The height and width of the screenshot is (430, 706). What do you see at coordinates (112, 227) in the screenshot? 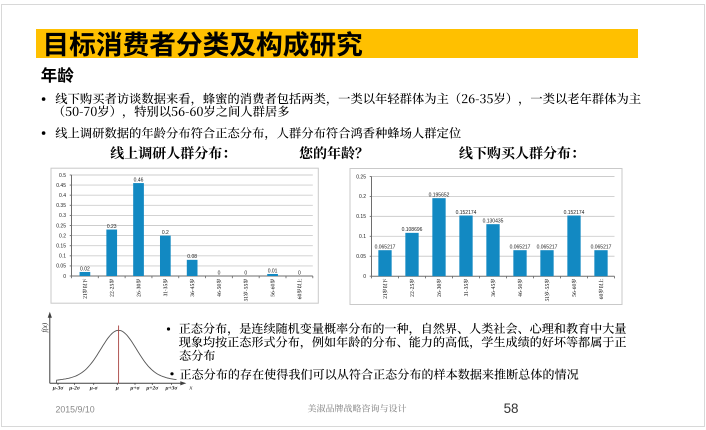
I see `svg-text: 0.23` at bounding box center [112, 227].